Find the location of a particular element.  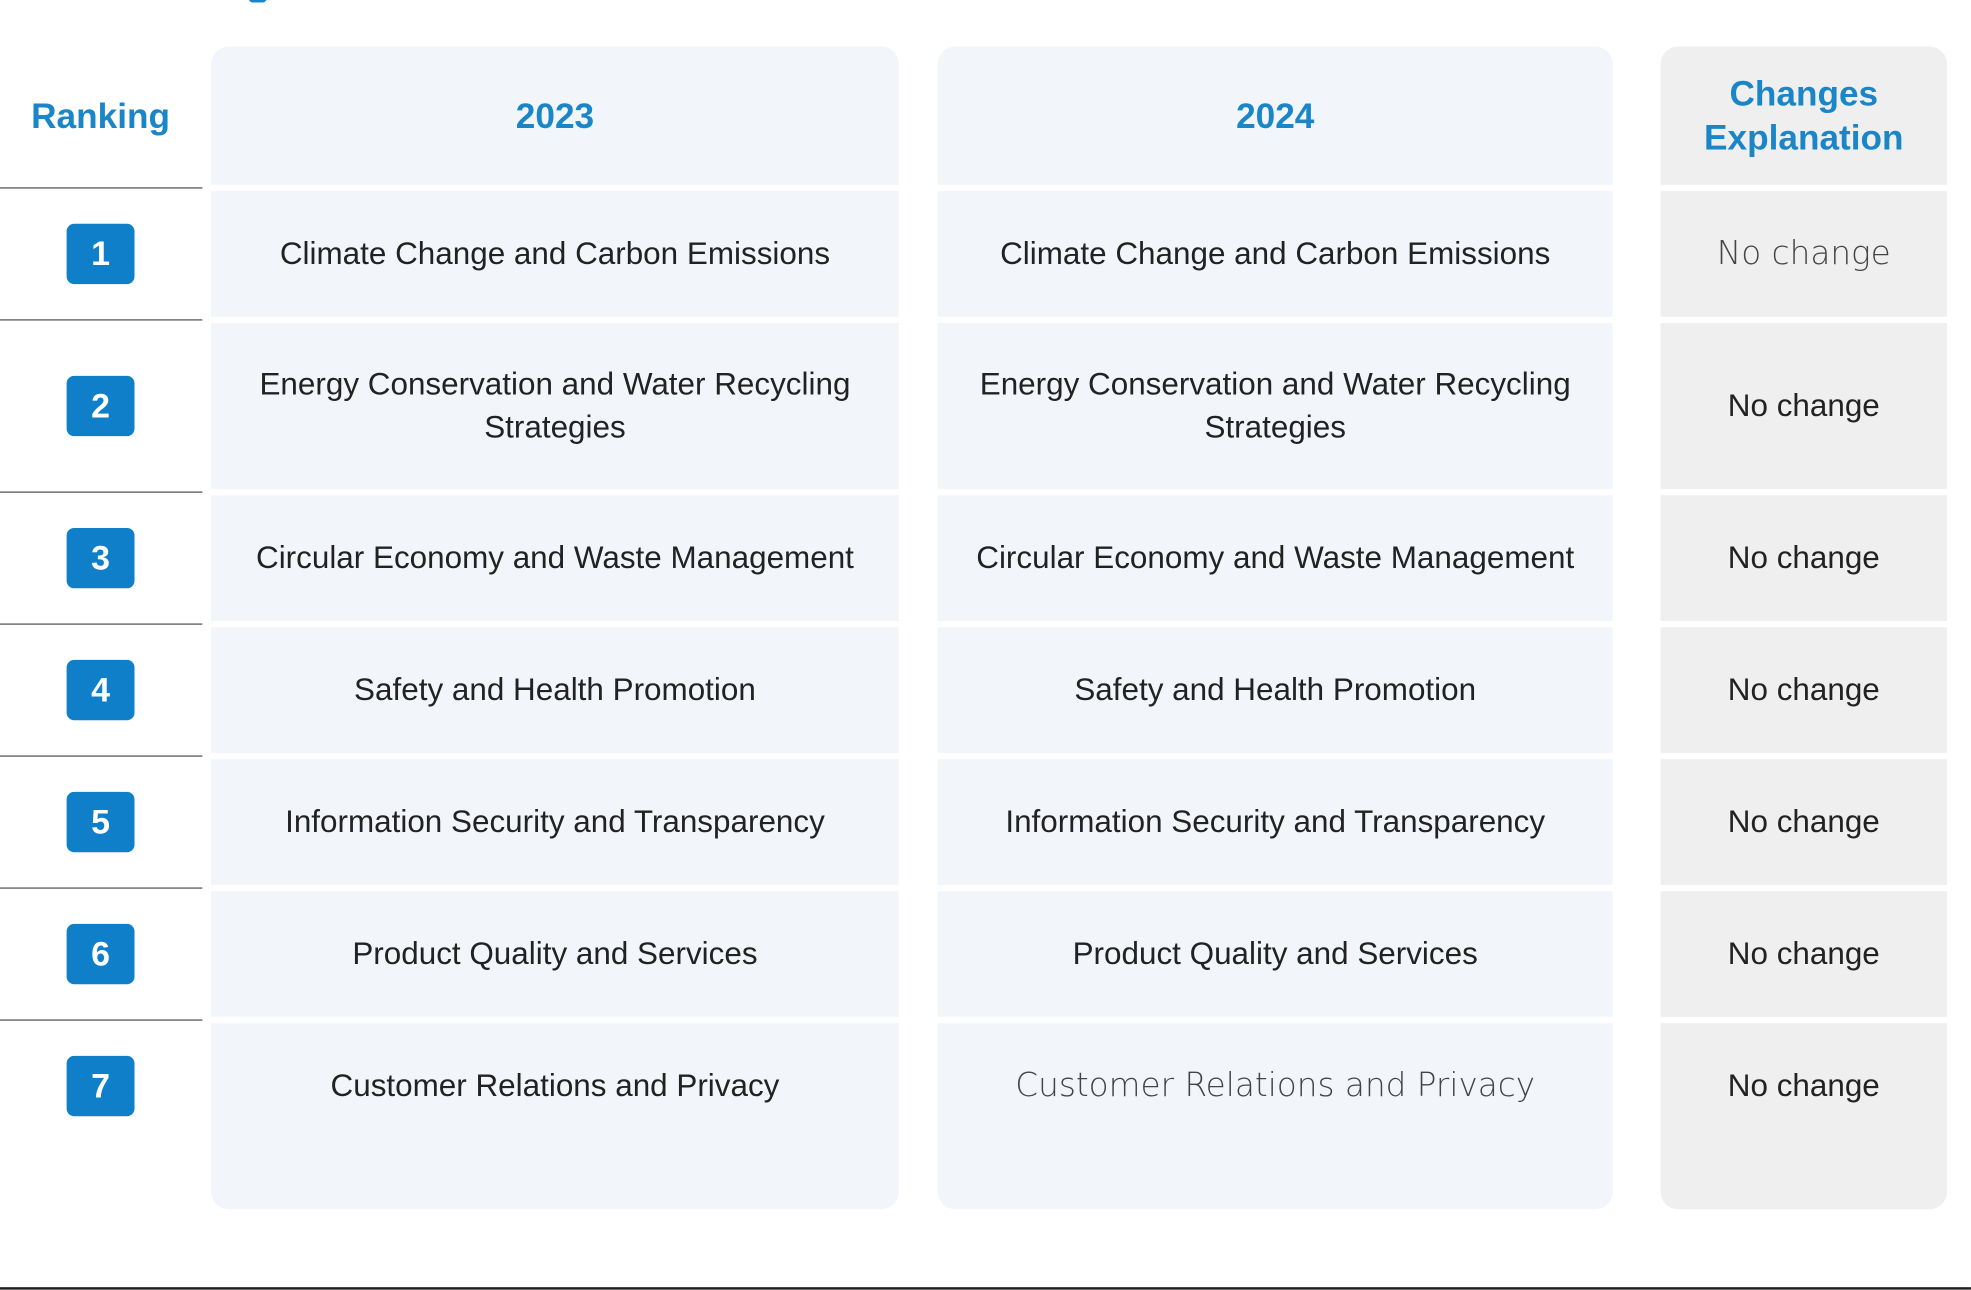

rank-badge: 2 is located at coordinates (100, 406).